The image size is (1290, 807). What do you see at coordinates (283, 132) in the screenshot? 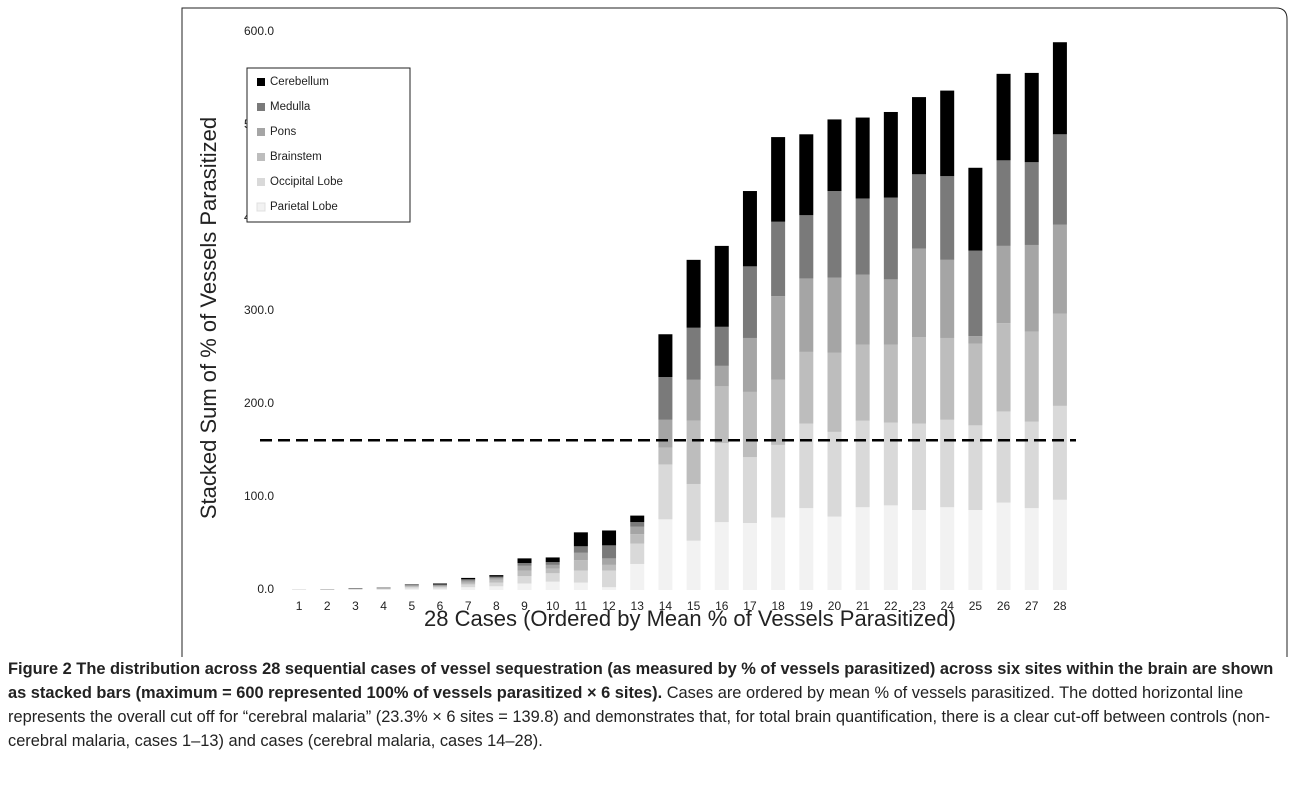
I see `legend-label: Pons` at bounding box center [283, 132].